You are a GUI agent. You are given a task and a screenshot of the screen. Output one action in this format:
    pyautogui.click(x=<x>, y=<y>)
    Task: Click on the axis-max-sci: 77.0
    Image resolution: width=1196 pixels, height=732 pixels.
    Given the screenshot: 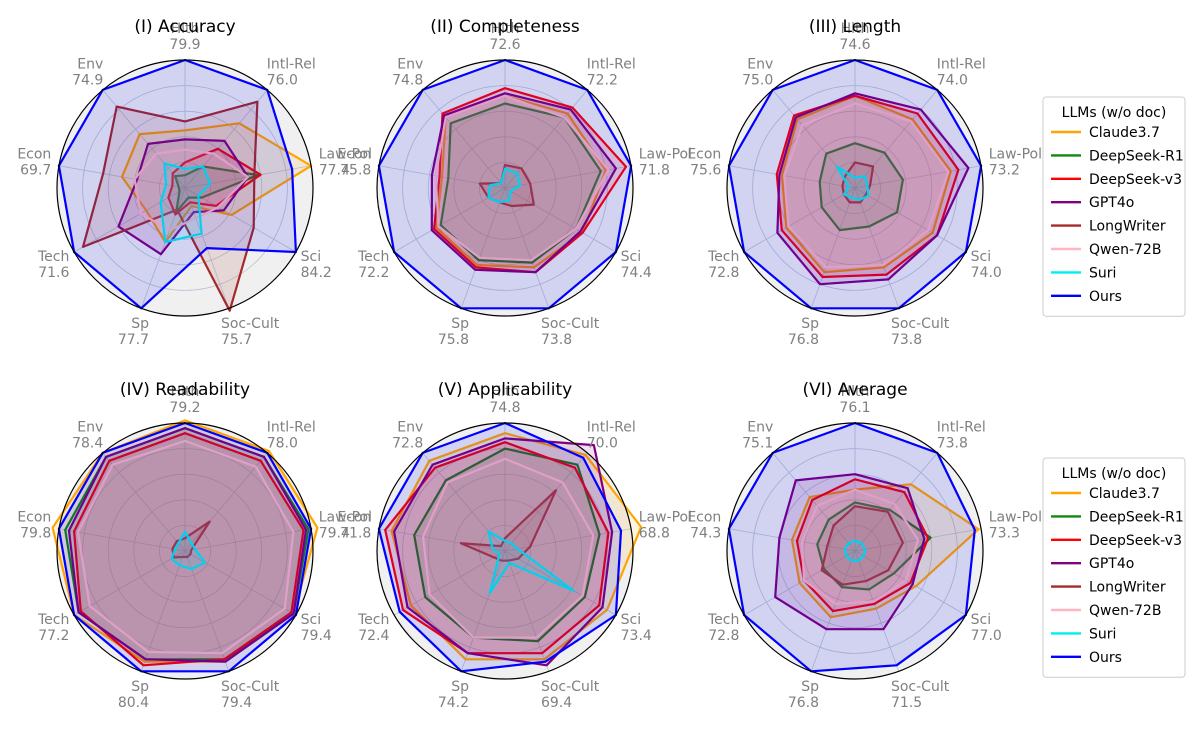 What is the action you would take?
    pyautogui.click(x=986, y=636)
    